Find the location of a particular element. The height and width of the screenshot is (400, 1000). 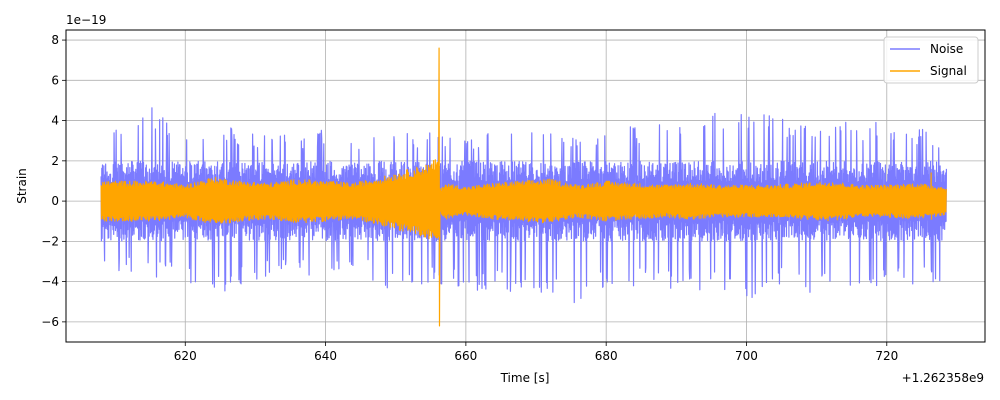

legend-label-noise: Noise is located at coordinates (946, 49).